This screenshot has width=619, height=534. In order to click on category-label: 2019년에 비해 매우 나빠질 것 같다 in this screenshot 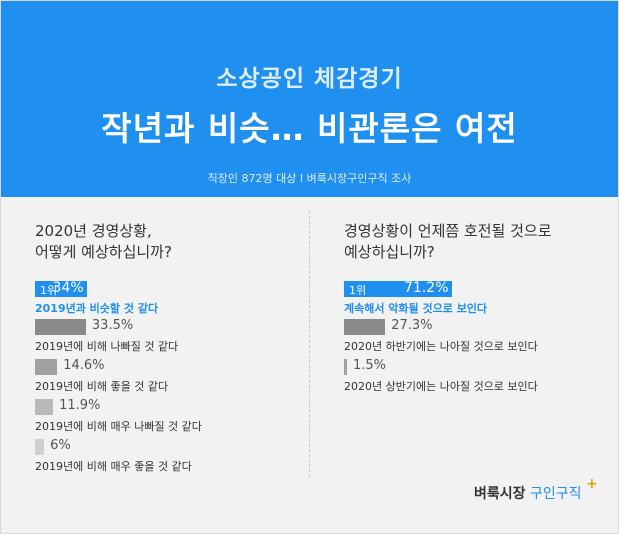, I will do `click(118, 426)`.